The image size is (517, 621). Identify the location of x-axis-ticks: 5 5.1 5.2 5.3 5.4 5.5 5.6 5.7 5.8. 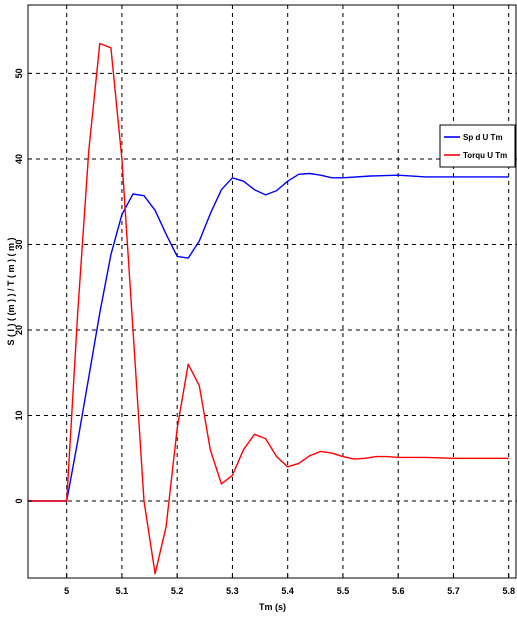
(289, 585).